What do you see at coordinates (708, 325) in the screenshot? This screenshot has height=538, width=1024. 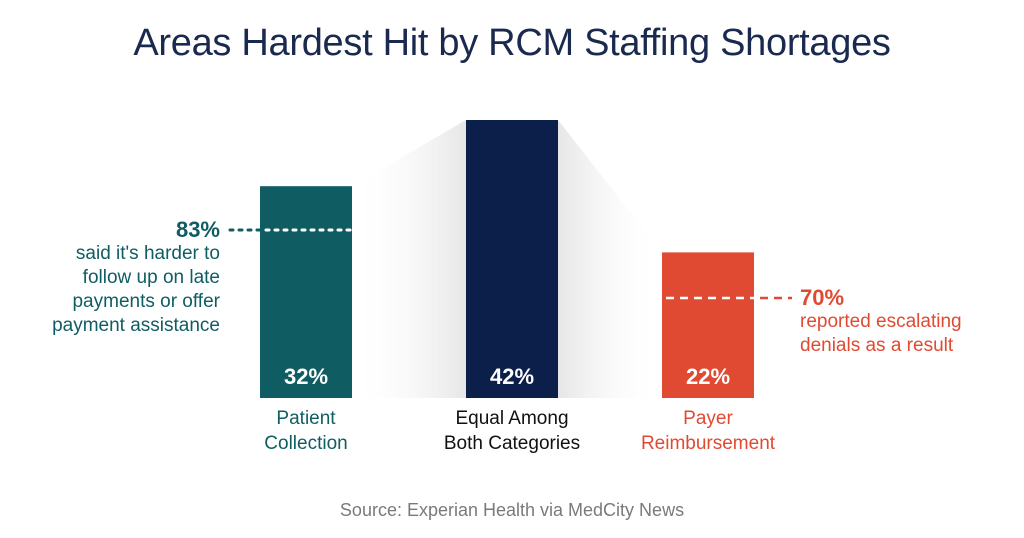 I see `bar-payer-reimbursement` at bounding box center [708, 325].